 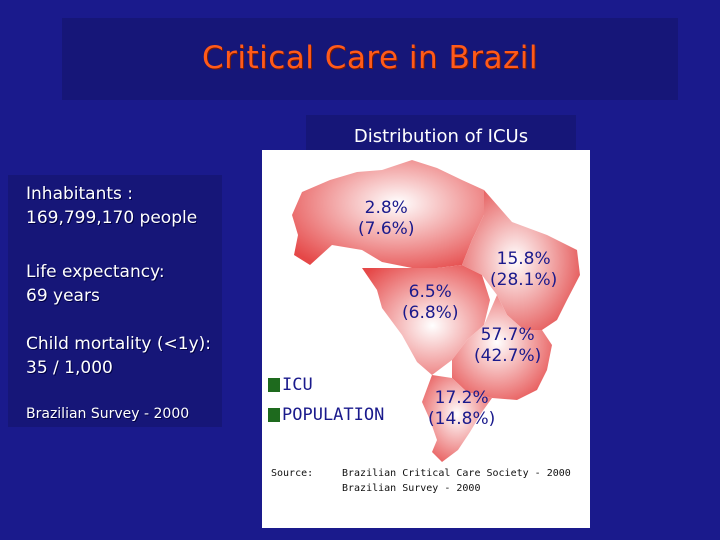 What do you see at coordinates (456, 473) in the screenshot?
I see `source-line-1: Brazilian Critical Care Society - 2000` at bounding box center [456, 473].